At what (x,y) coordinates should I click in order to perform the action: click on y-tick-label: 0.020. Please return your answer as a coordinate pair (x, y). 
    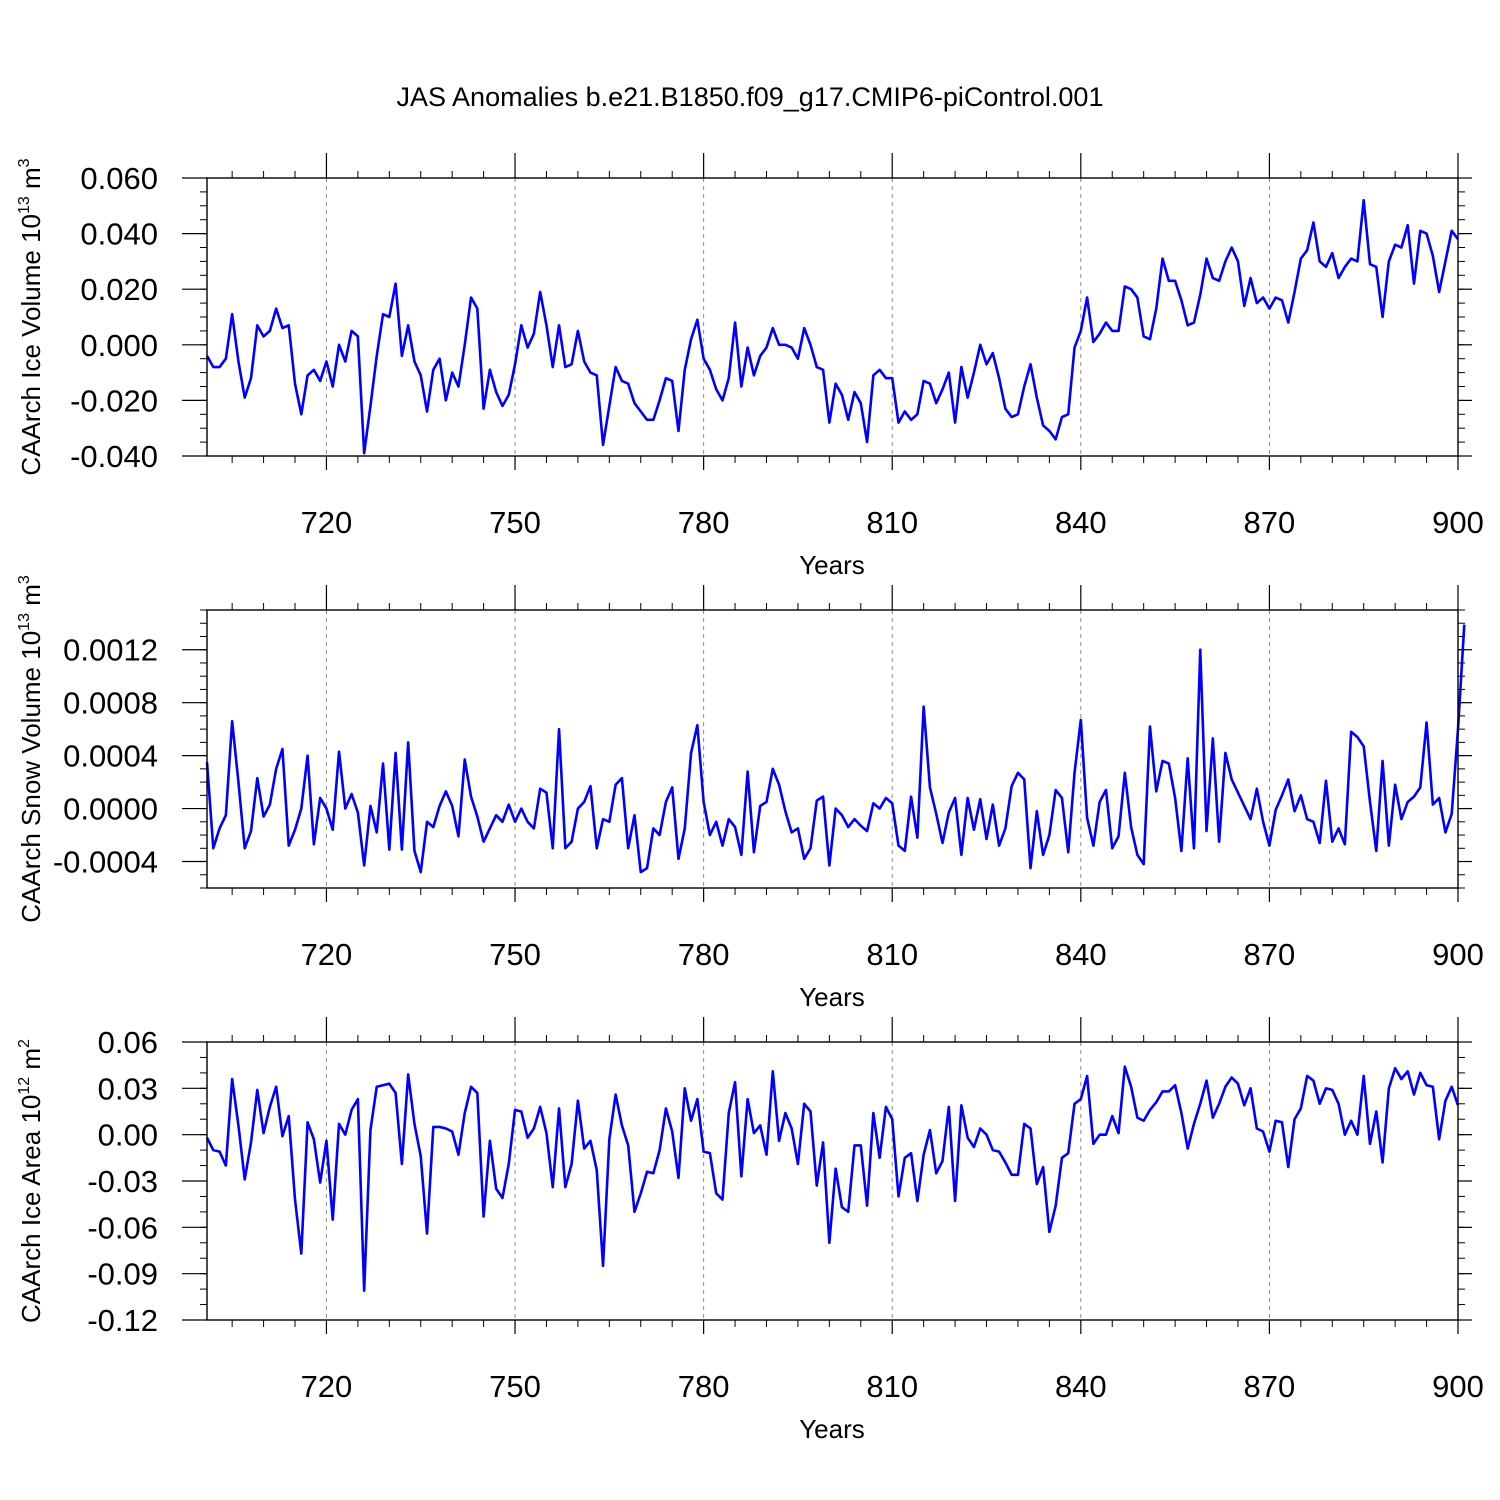
    Looking at the image, I should click on (119, 289).